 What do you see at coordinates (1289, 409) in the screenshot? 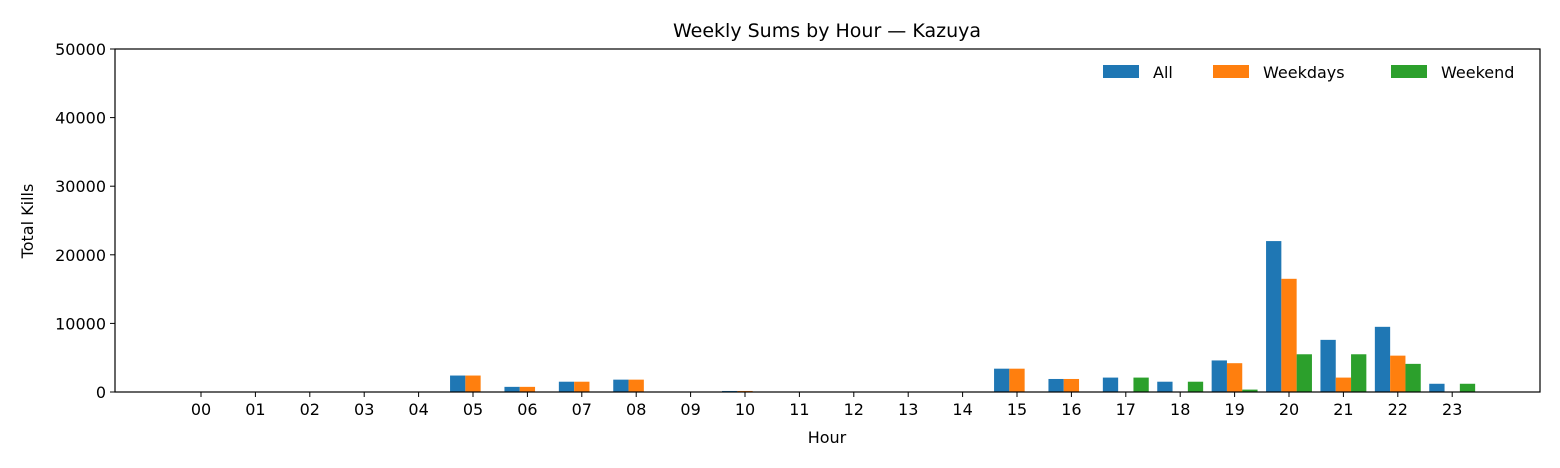
I see `x-tick-label: 20` at bounding box center [1289, 409].